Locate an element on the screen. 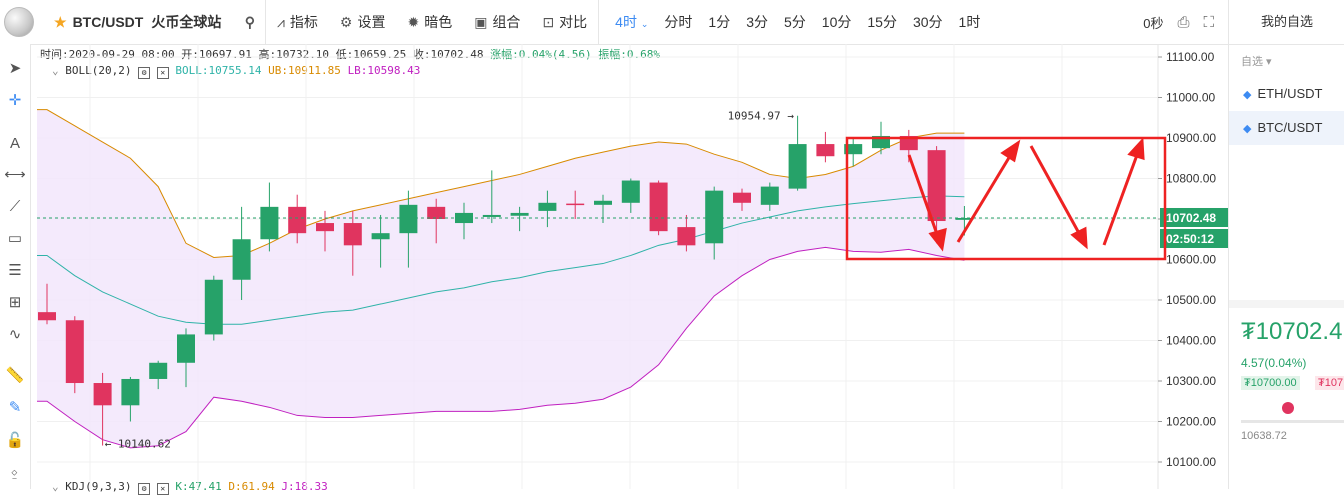  btc-icon: ◆ is located at coordinates (1247, 129).